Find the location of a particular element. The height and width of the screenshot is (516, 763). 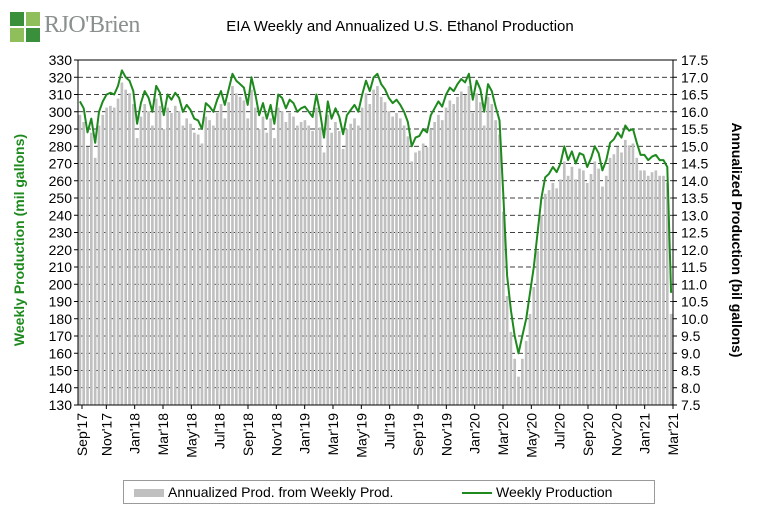

y-tick-left: 280 is located at coordinates (61, 146).